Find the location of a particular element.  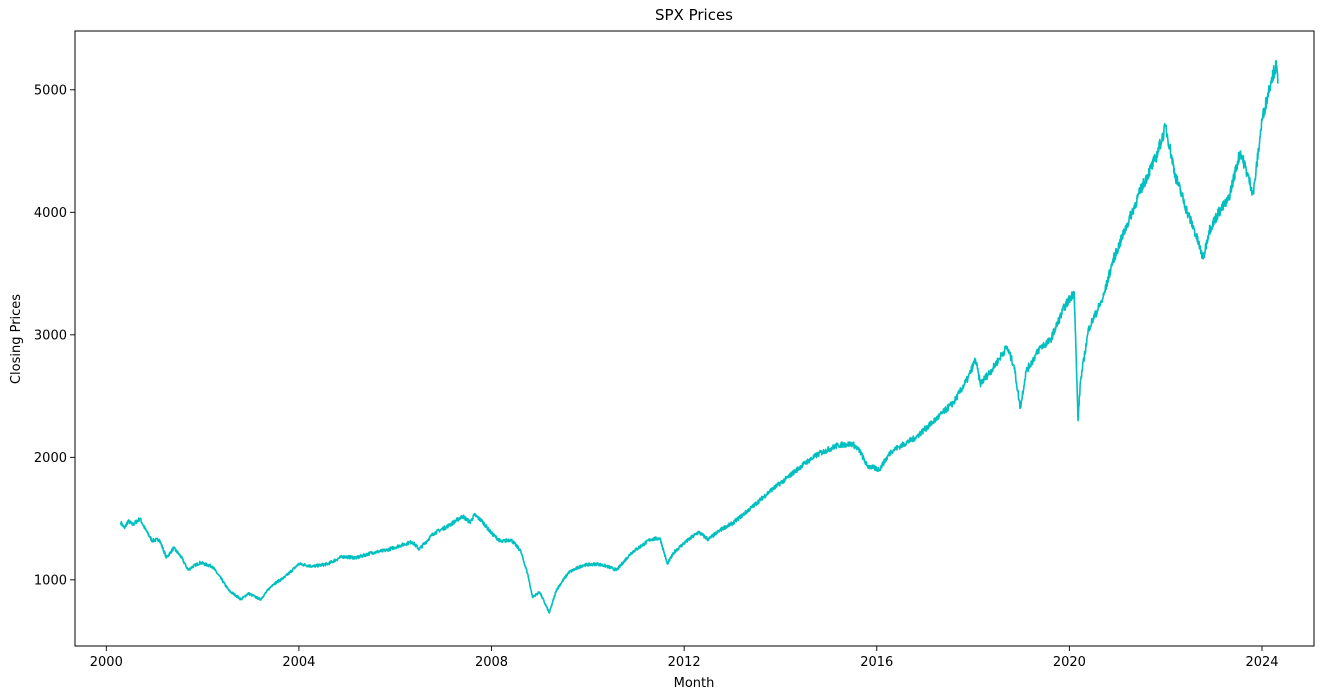

x-axis-ticks: 2000 2004 2008 2012 2016 2020 2024 is located at coordinates (684, 658).